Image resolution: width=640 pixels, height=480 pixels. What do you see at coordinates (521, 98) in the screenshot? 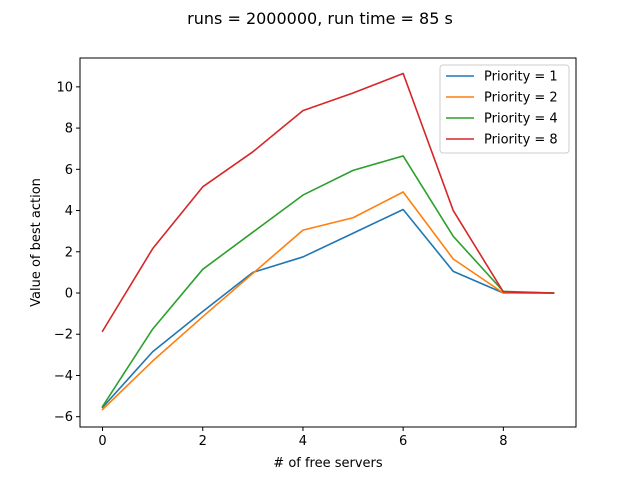
I see `legend-label-2: Priority = 2` at bounding box center [521, 98].